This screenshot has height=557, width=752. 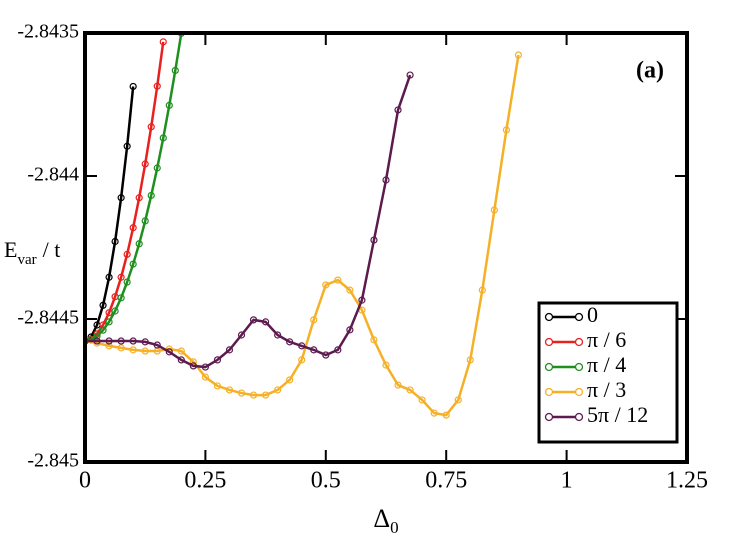 What do you see at coordinates (326, 481) in the screenshot?
I see `x-tick-label: 0.5` at bounding box center [326, 481].